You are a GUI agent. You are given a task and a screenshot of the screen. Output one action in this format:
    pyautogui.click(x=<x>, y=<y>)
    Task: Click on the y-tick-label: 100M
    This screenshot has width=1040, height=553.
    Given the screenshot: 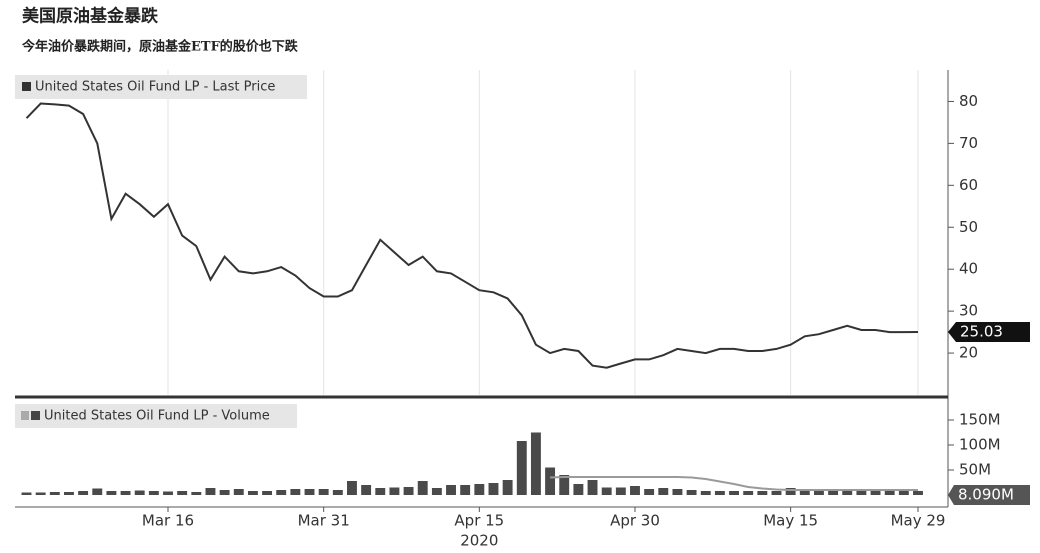 What is the action you would take?
    pyautogui.click(x=980, y=445)
    